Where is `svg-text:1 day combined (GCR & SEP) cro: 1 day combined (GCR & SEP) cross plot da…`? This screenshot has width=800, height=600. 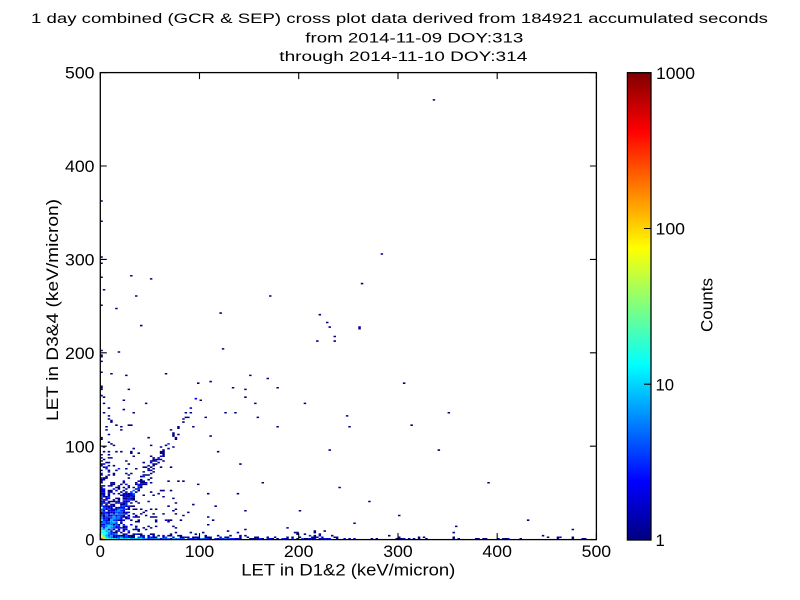
svg-text:1 day combined (GCR & SEP) cro: 1 day combined (GCR & SEP) cross plot da… is located at coordinates (399, 19).